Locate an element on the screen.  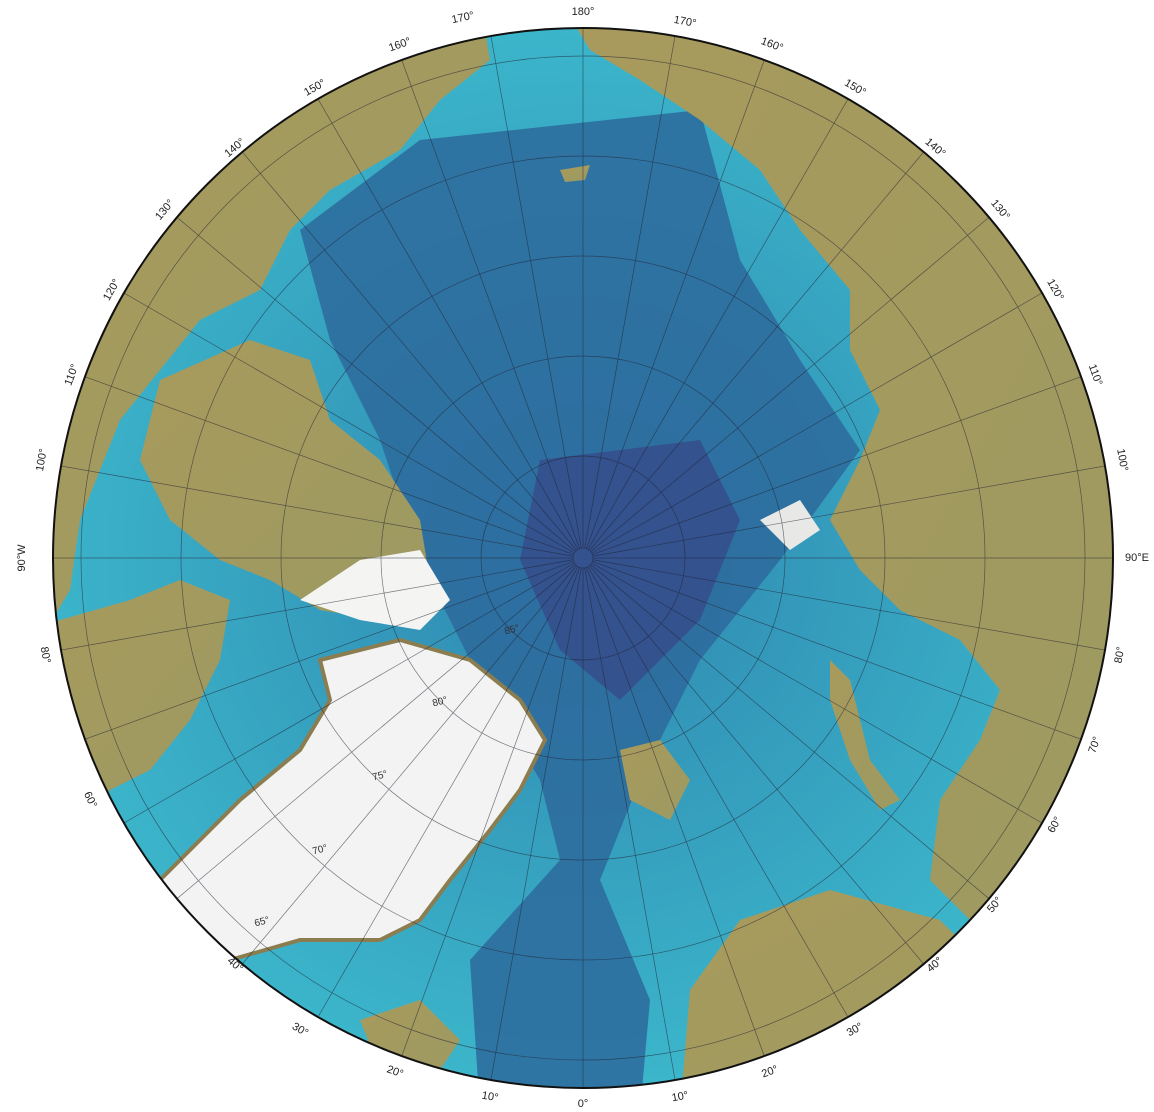
latitude-label: 75° is located at coordinates (379, 776).